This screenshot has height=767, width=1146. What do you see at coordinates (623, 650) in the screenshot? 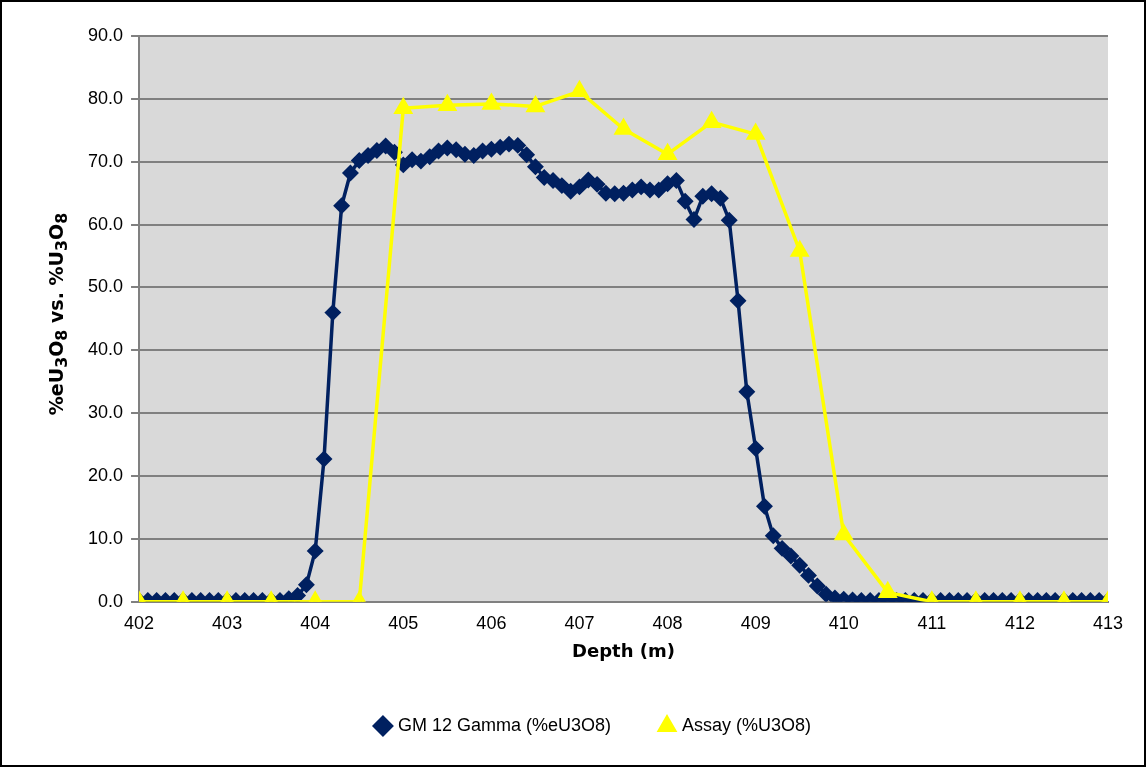
I see `x-axis-title: Depth (m)` at bounding box center [623, 650].